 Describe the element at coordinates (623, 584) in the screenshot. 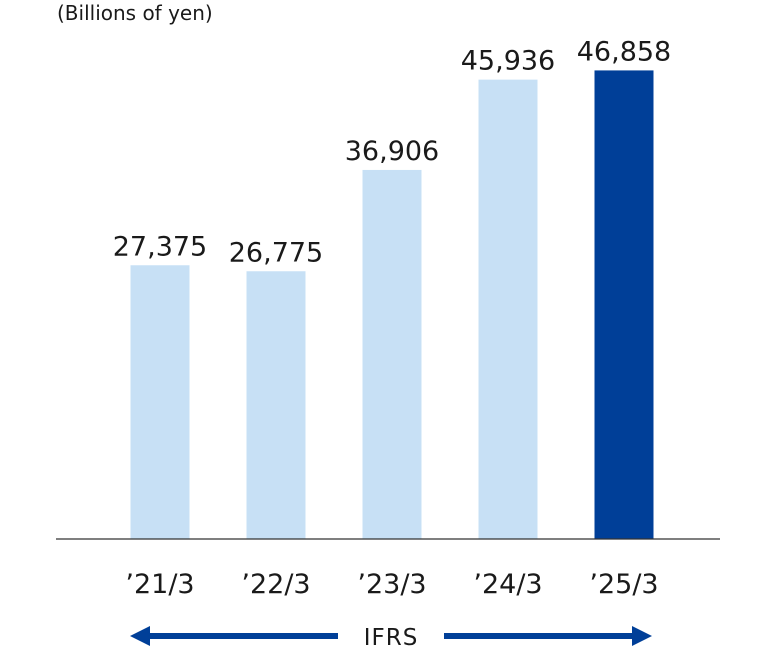

I see `x-tick-label-5: ’25/3` at that location.